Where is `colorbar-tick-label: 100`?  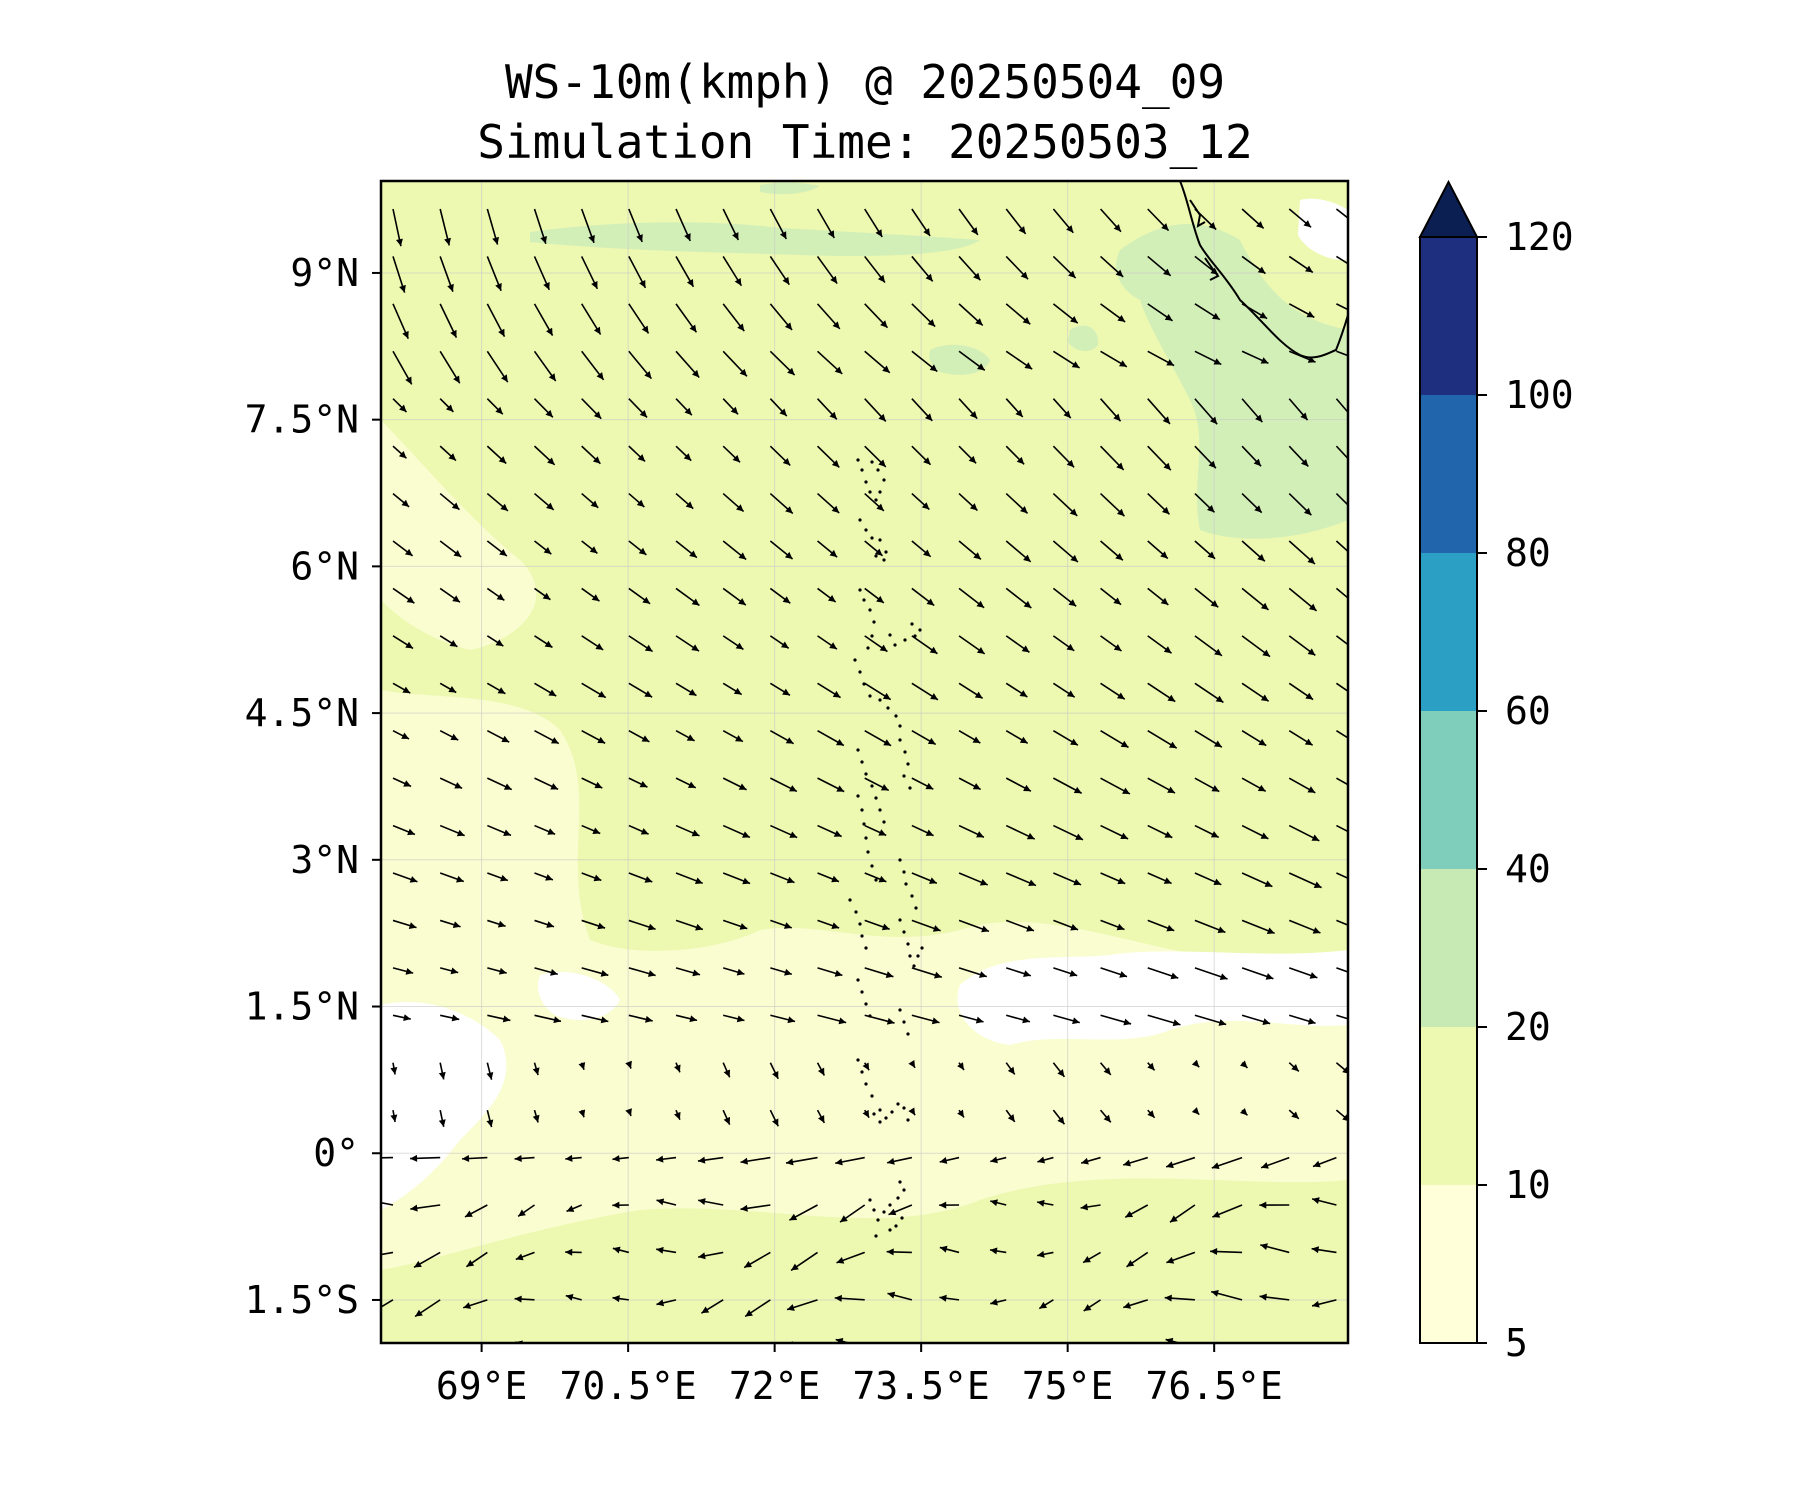
colorbar-tick-label: 100 is located at coordinates (1539, 395).